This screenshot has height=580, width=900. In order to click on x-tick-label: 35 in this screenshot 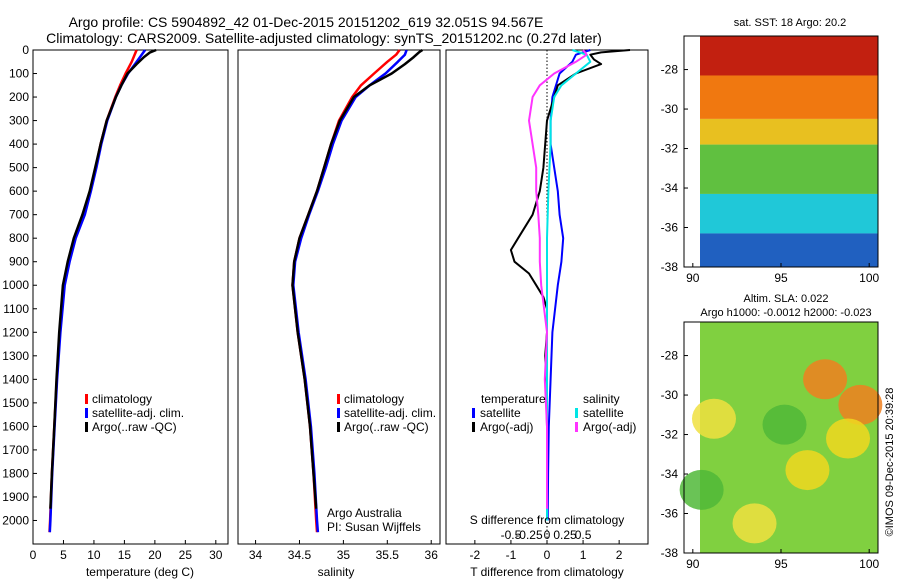, I will do `click(344, 555)`.